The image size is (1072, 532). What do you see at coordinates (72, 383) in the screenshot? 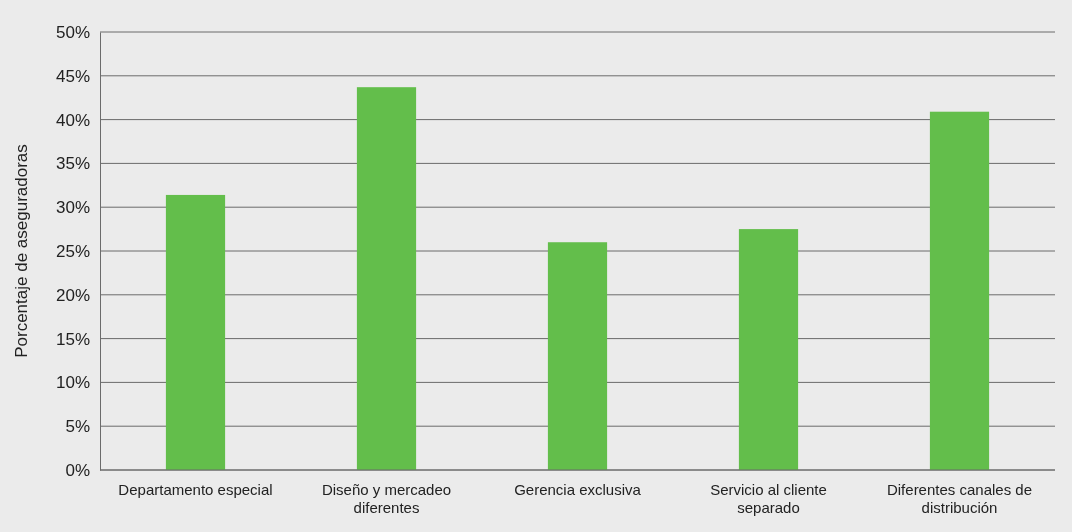
I see `y-tick-label: 10%` at bounding box center [72, 383].